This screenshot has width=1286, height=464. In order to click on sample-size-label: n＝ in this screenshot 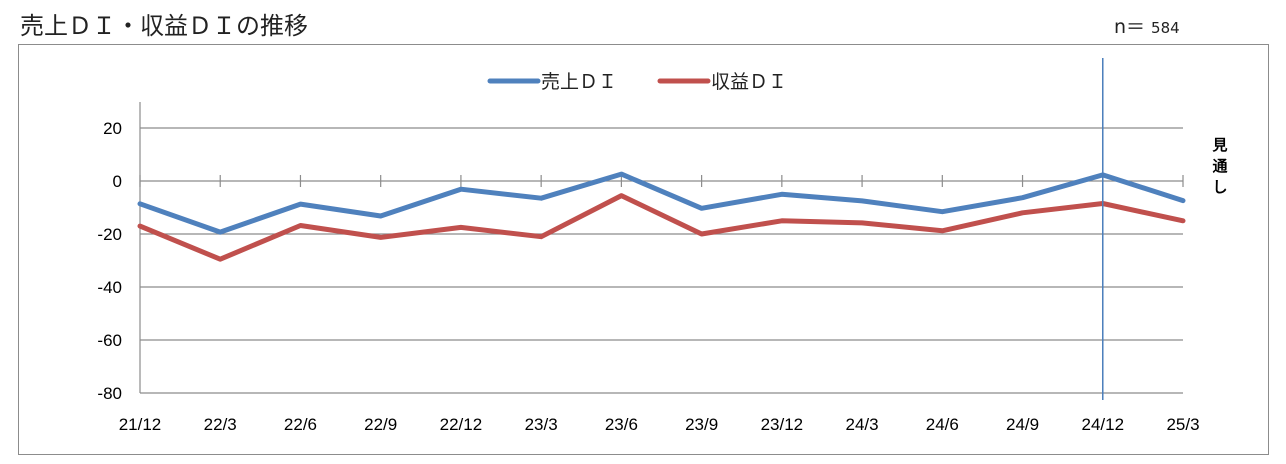, I will do `click(1130, 27)`.